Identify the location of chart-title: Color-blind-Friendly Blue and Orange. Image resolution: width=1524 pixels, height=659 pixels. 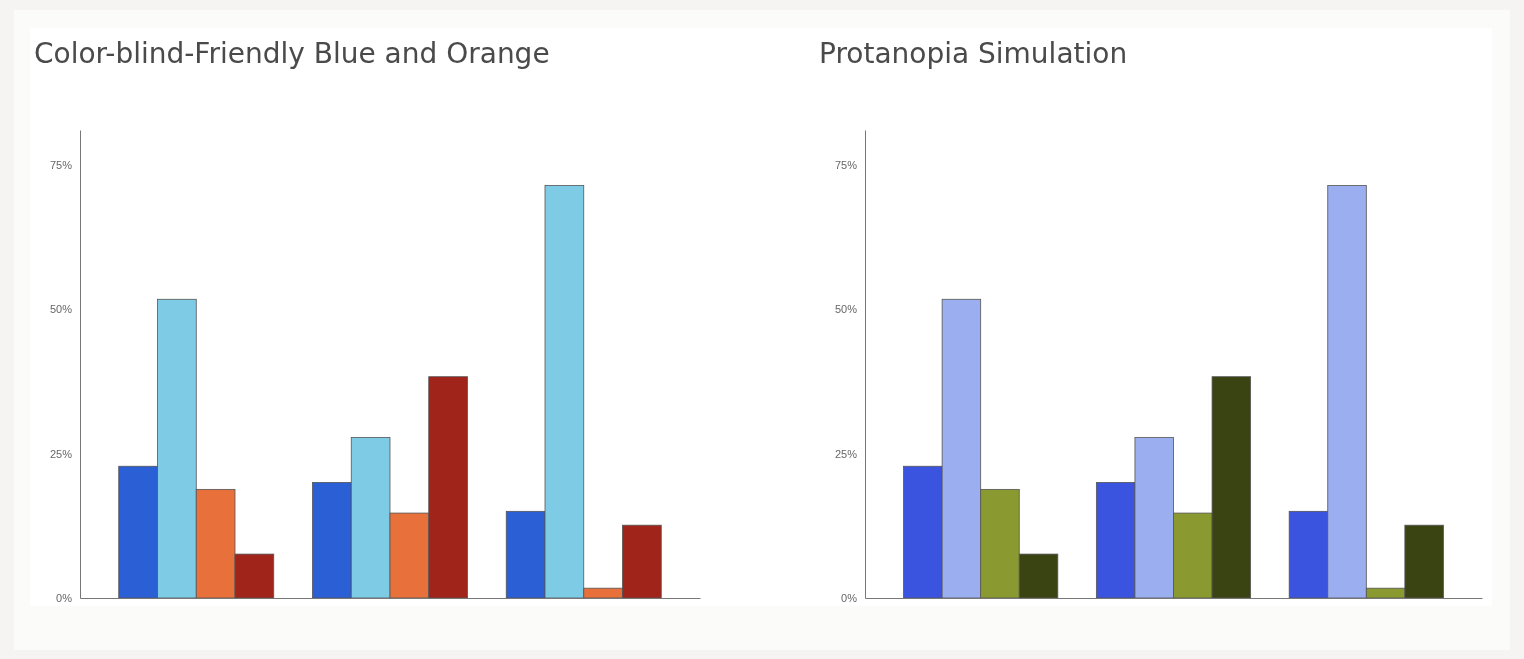
(292, 53).